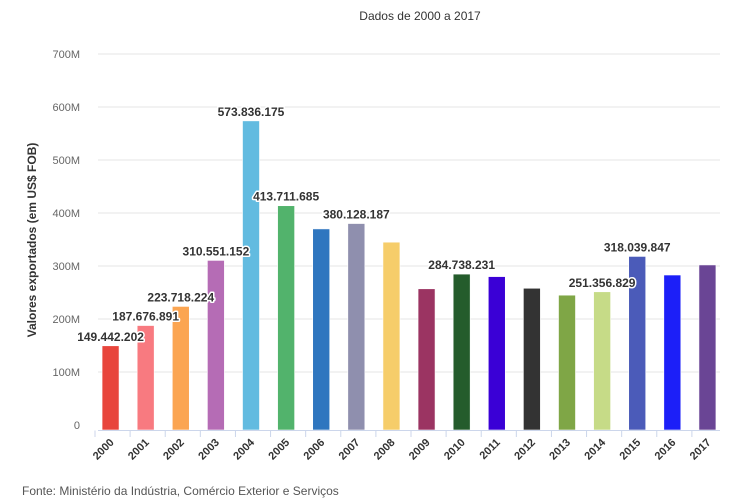 Image resolution: width=745 pixels, height=502 pixels. I want to click on x-tick-label: 2004, so click(244, 449).